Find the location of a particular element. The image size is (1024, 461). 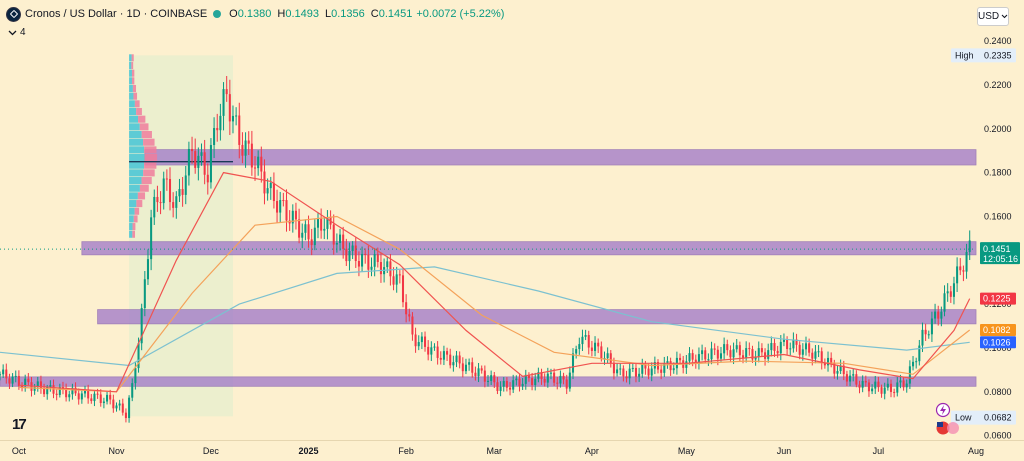

tradingview-logo-icon: 17 is located at coordinates (19, 424).